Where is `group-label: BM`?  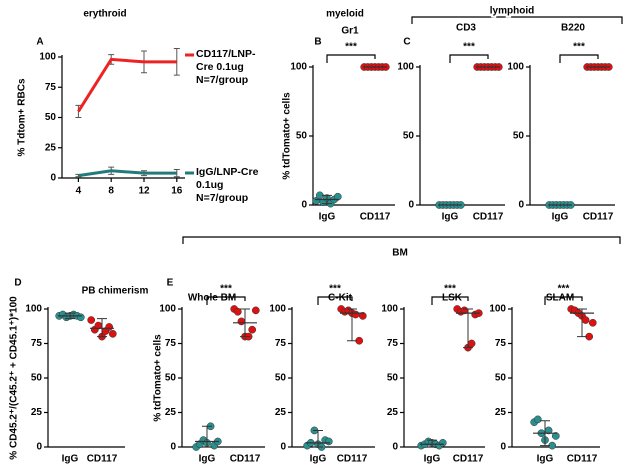 group-label: BM is located at coordinates (400, 253).